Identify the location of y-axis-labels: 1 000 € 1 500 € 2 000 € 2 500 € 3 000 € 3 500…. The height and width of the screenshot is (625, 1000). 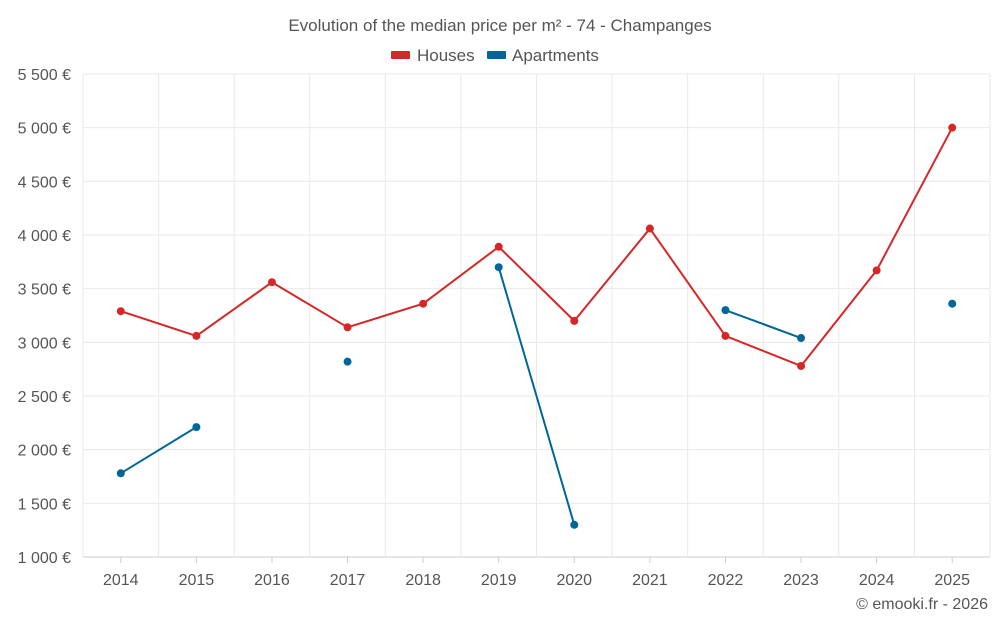
(44, 317).